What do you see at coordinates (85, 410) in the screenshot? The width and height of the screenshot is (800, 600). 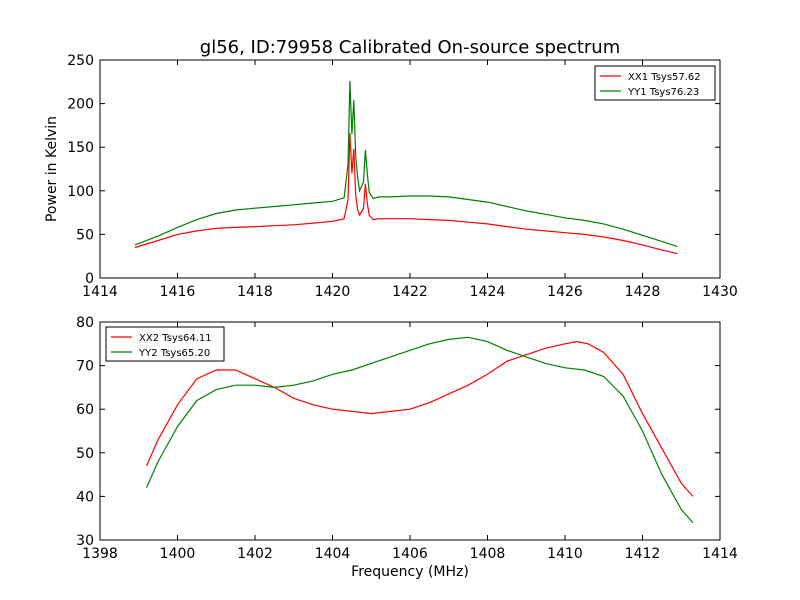 I see `y-tick-label-1-3: 60` at bounding box center [85, 410].